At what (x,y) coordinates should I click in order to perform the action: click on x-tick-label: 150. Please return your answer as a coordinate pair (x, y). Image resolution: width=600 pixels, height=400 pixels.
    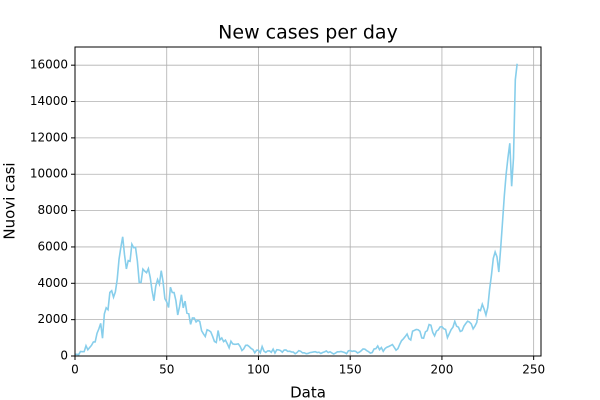
    Looking at the image, I should click on (350, 370).